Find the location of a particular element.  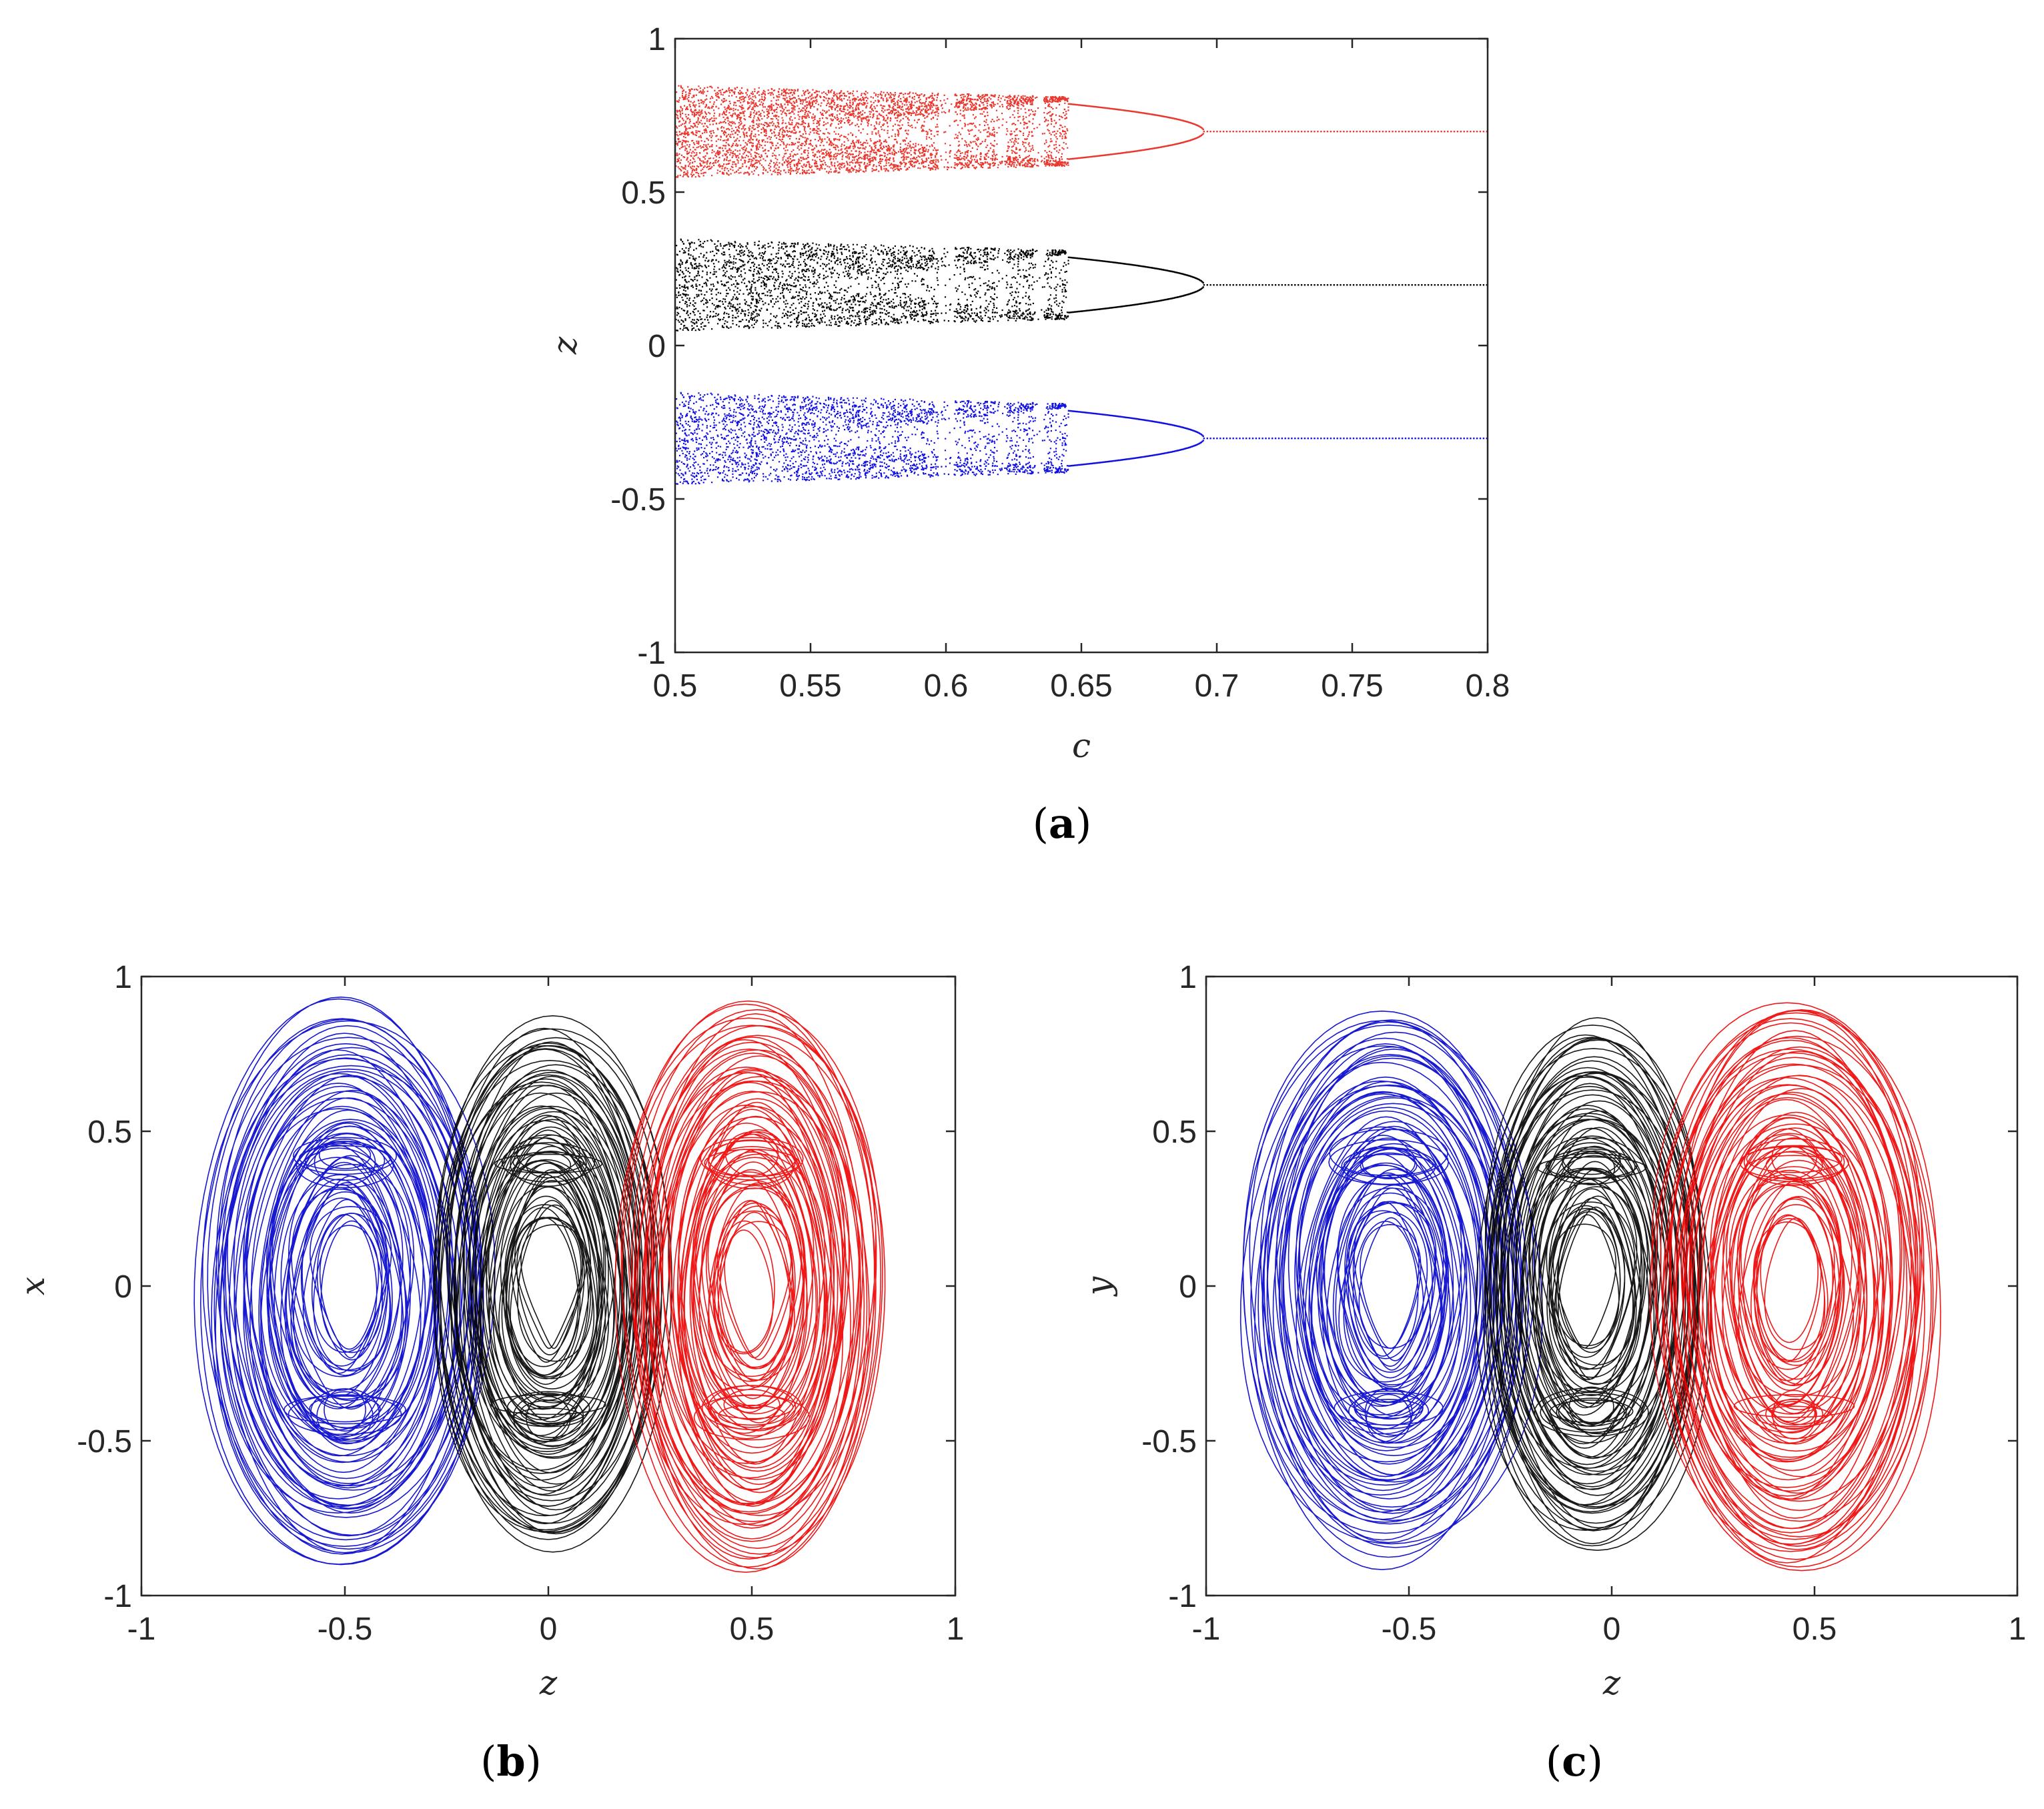

panel-c-data is located at coordinates (1590, 1287).